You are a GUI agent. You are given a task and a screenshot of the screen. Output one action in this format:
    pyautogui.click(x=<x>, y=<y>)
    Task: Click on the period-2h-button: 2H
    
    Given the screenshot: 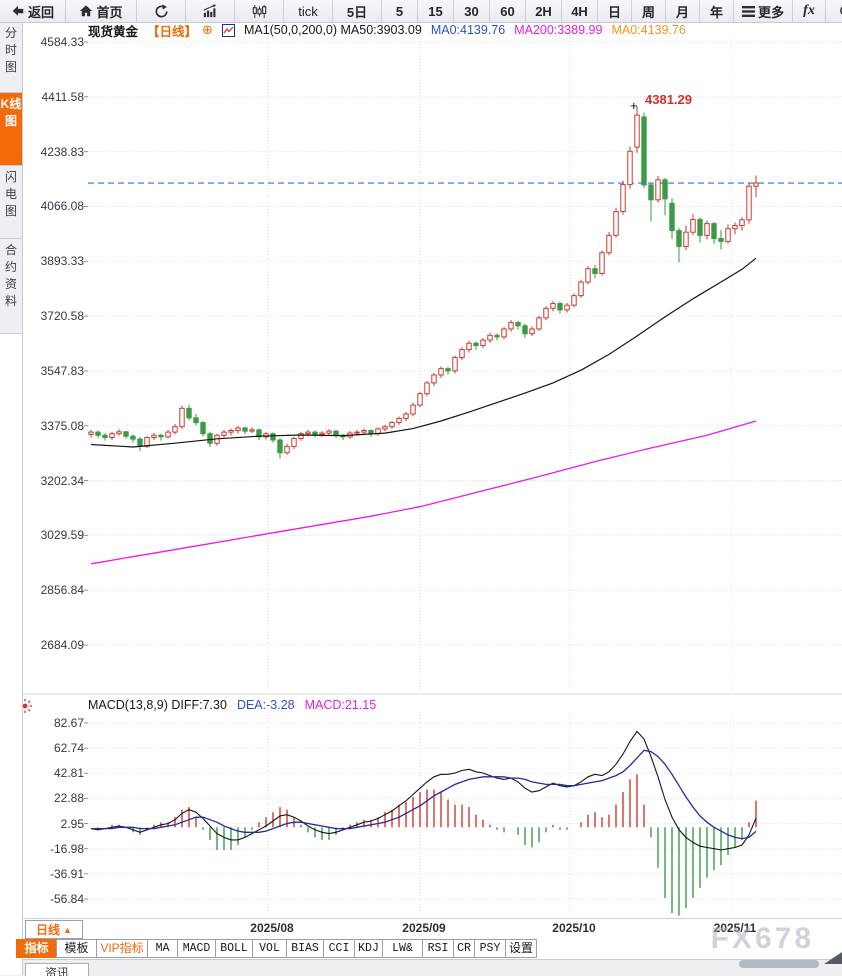 What is the action you would take?
    pyautogui.click(x=544, y=11)
    